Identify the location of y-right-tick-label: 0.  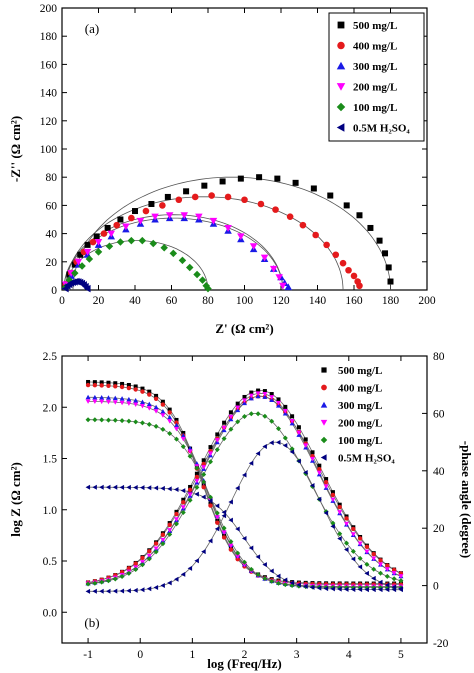
(436, 587).